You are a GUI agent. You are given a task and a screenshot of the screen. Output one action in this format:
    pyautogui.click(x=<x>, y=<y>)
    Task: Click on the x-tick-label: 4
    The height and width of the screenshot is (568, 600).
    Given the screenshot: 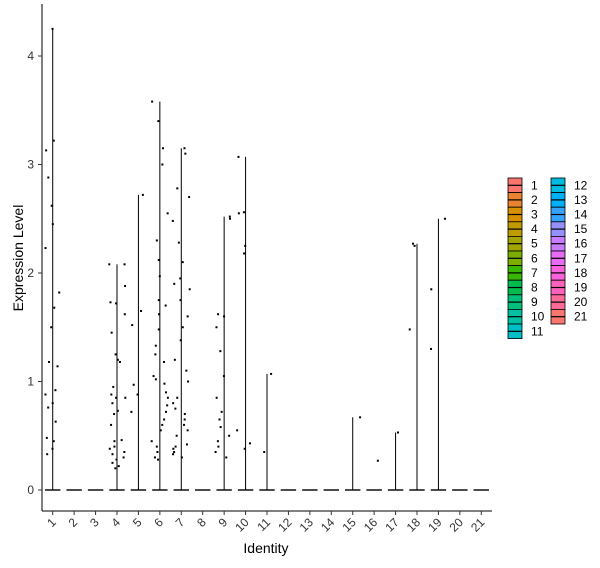 What is the action you would take?
    pyautogui.click(x=115, y=522)
    